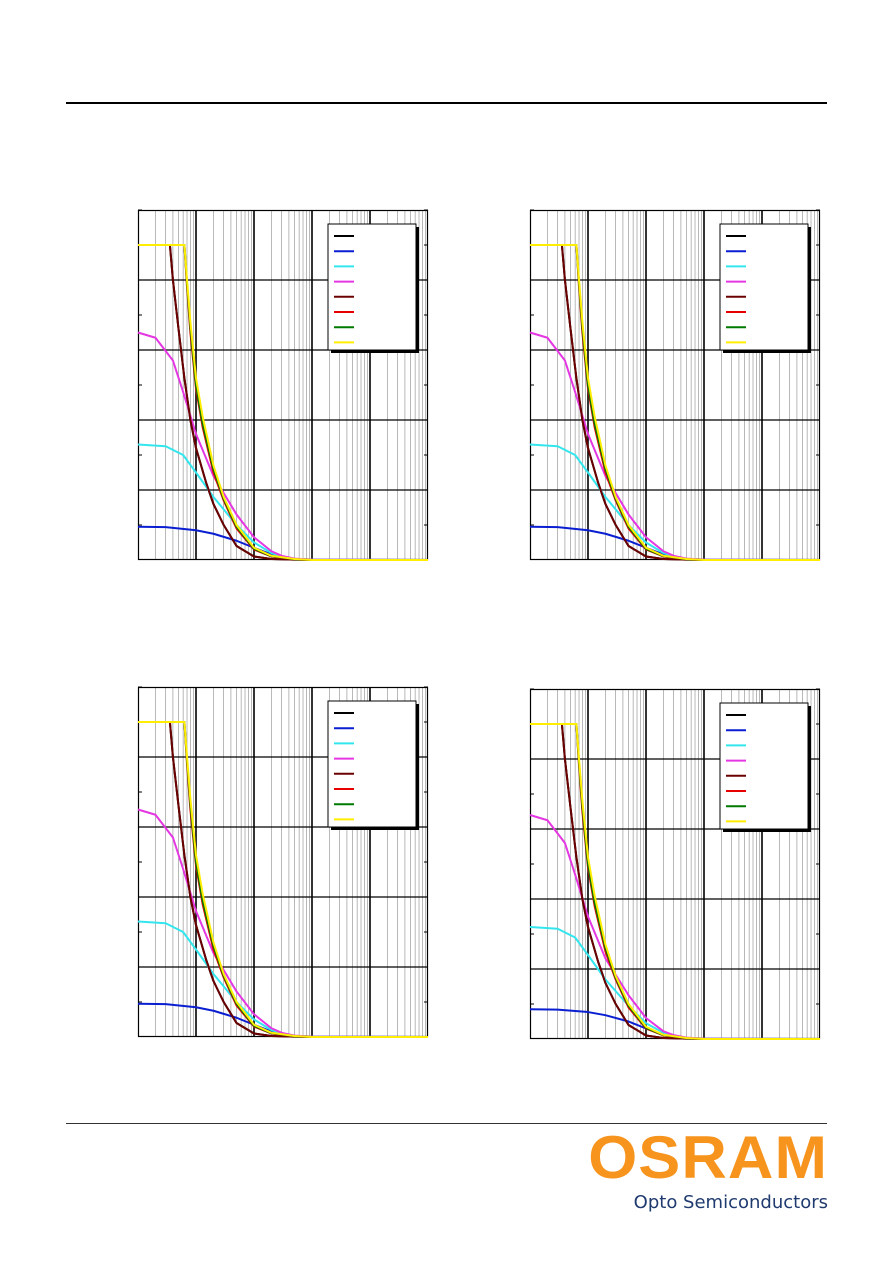 This screenshot has width=892, height=1263. I want to click on chart-bottom-right, so click(675, 864).